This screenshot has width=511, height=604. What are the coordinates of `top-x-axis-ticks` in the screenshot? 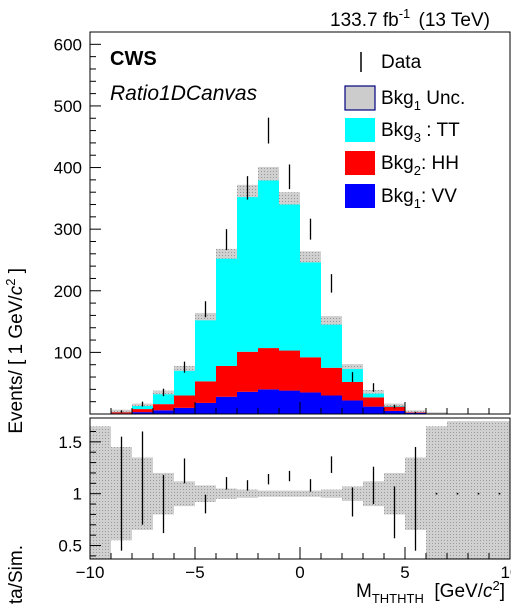 It's located at (300, 408).